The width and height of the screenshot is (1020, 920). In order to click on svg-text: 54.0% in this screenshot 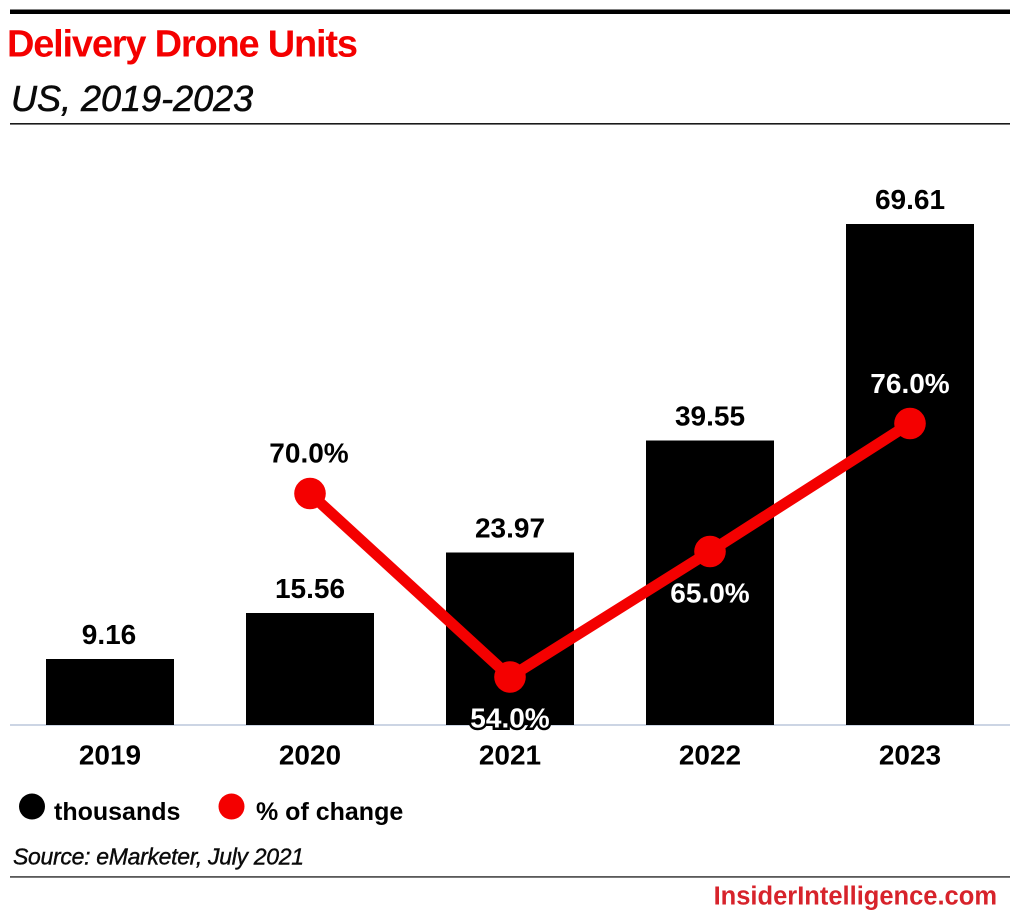, I will do `click(509, 718)`.